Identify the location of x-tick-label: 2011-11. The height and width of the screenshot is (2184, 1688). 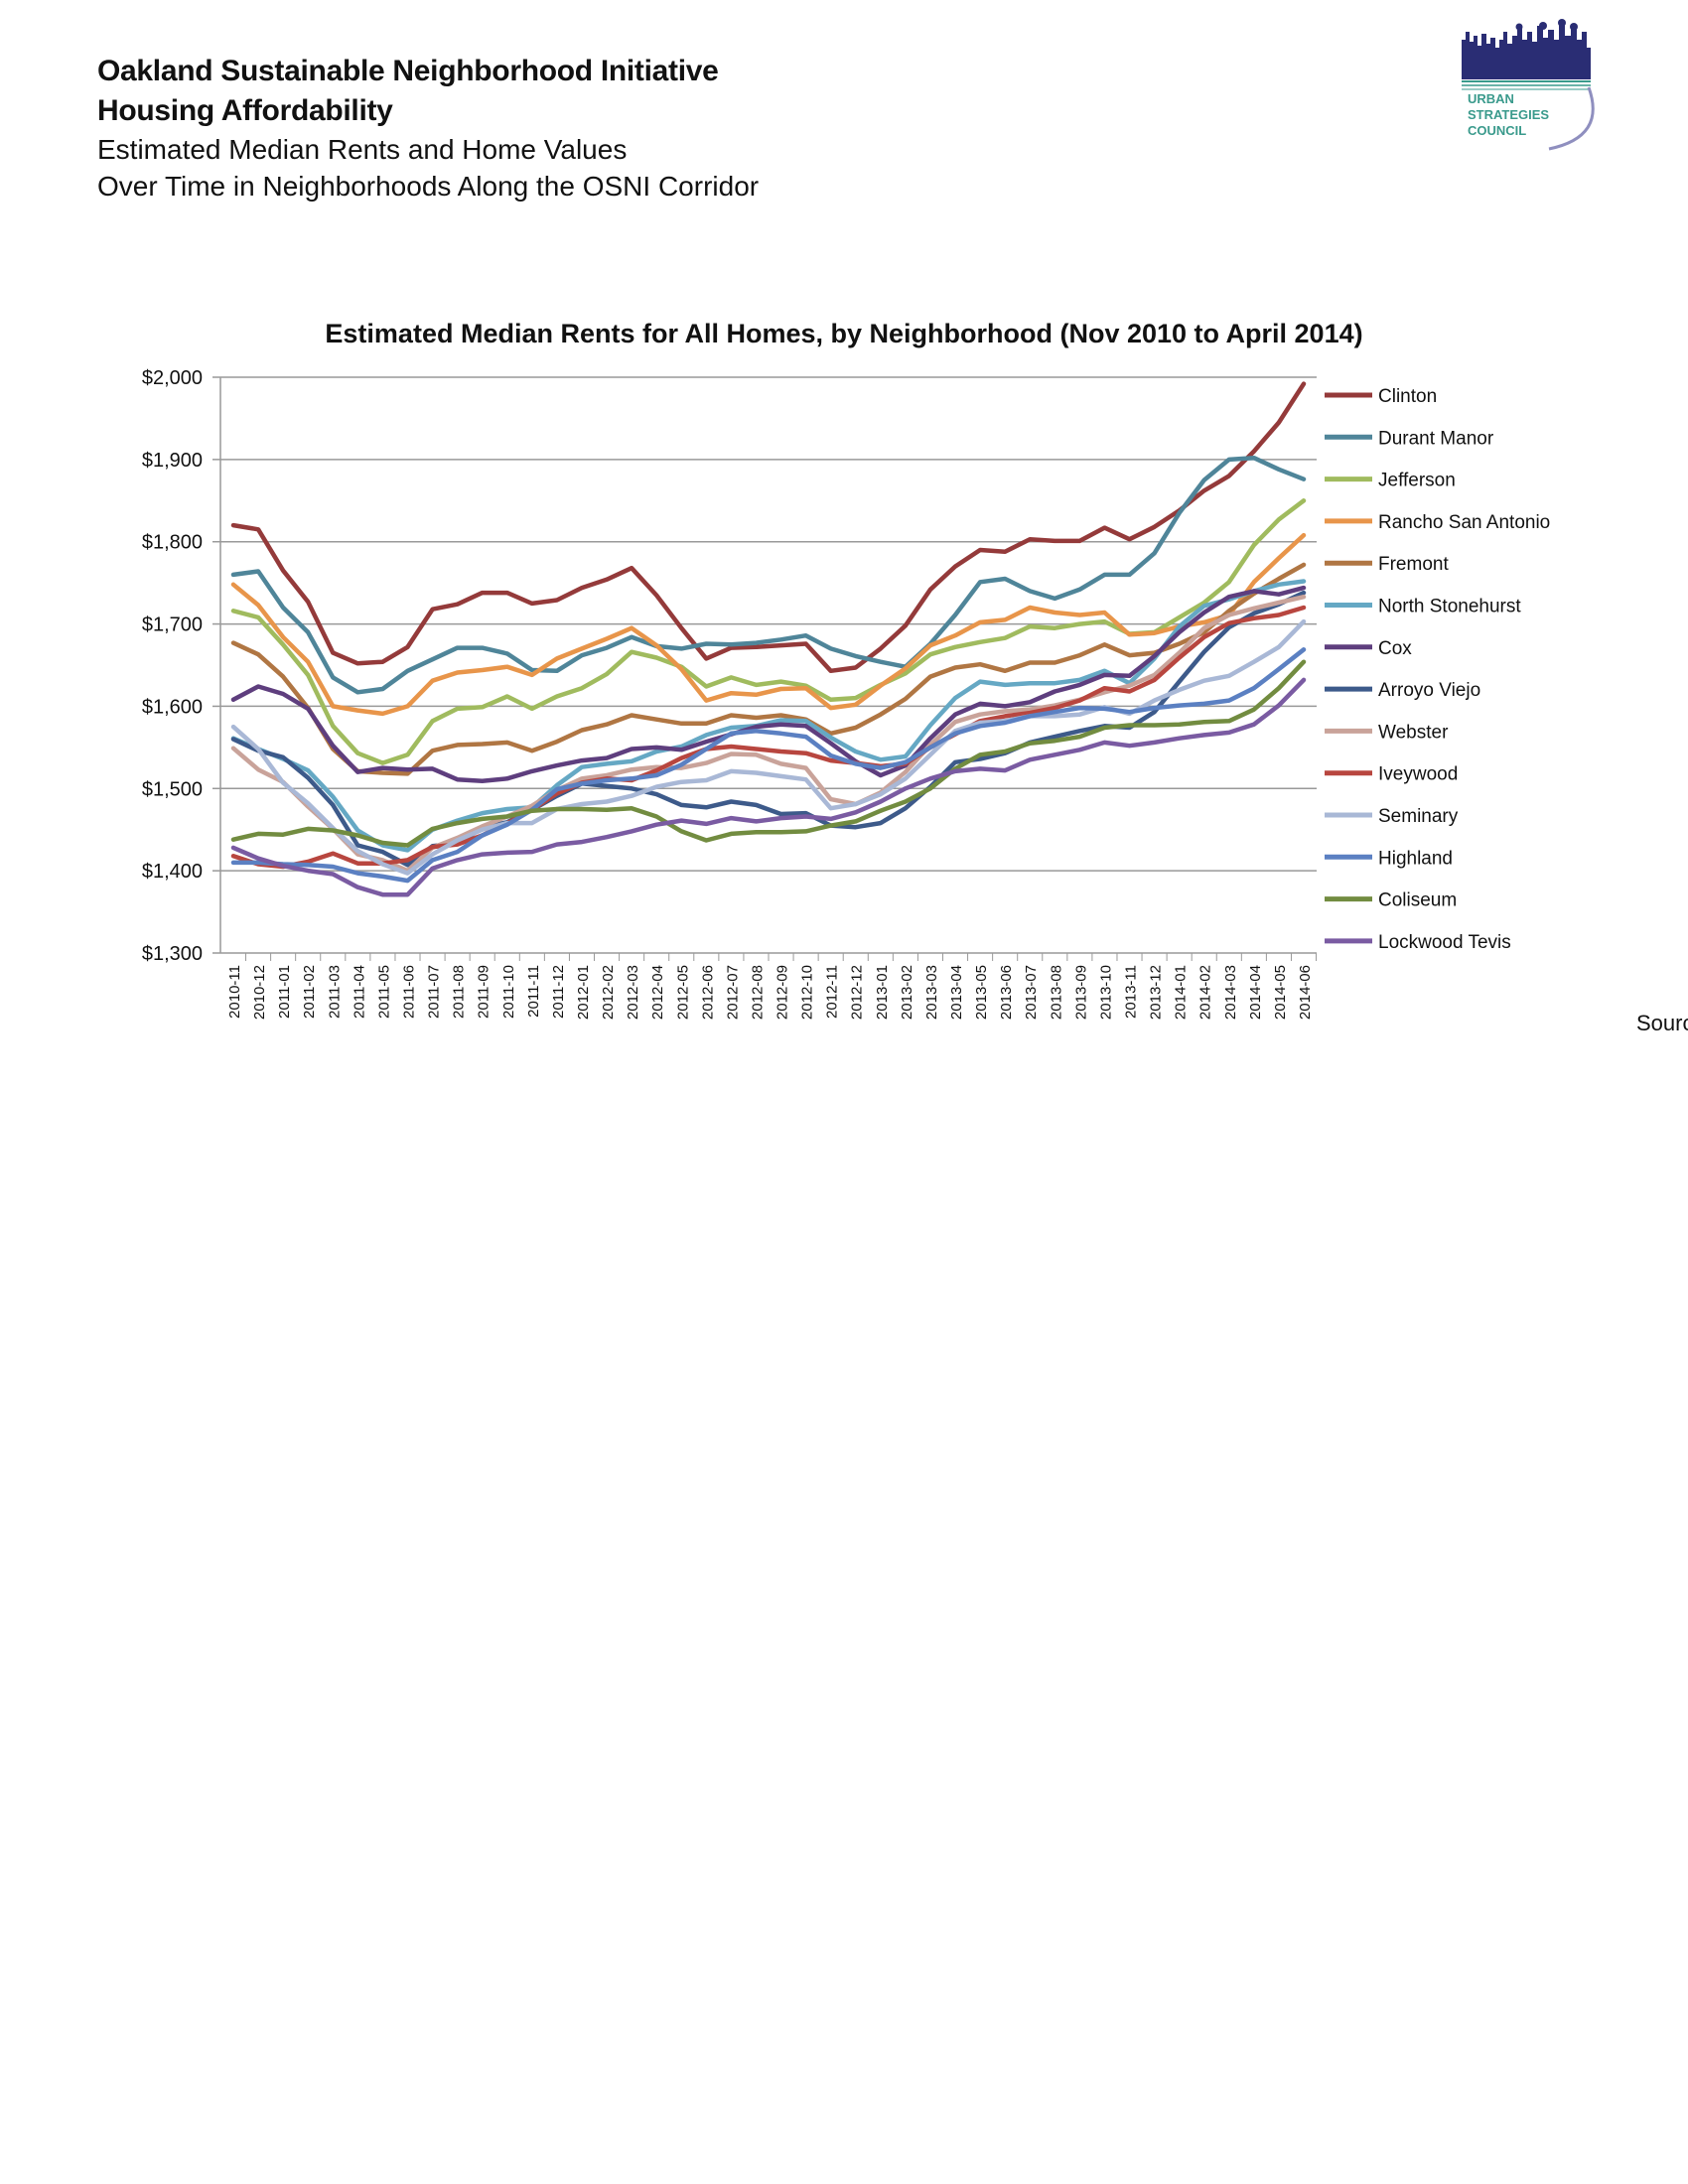
(533, 991).